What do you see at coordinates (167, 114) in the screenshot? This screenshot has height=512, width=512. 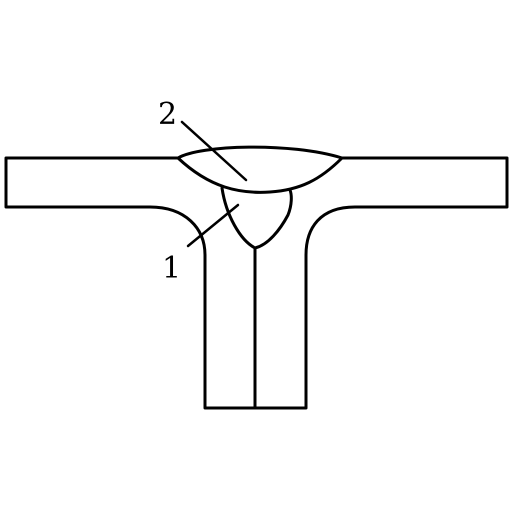 I see `callout-label-2: 2` at bounding box center [167, 114].